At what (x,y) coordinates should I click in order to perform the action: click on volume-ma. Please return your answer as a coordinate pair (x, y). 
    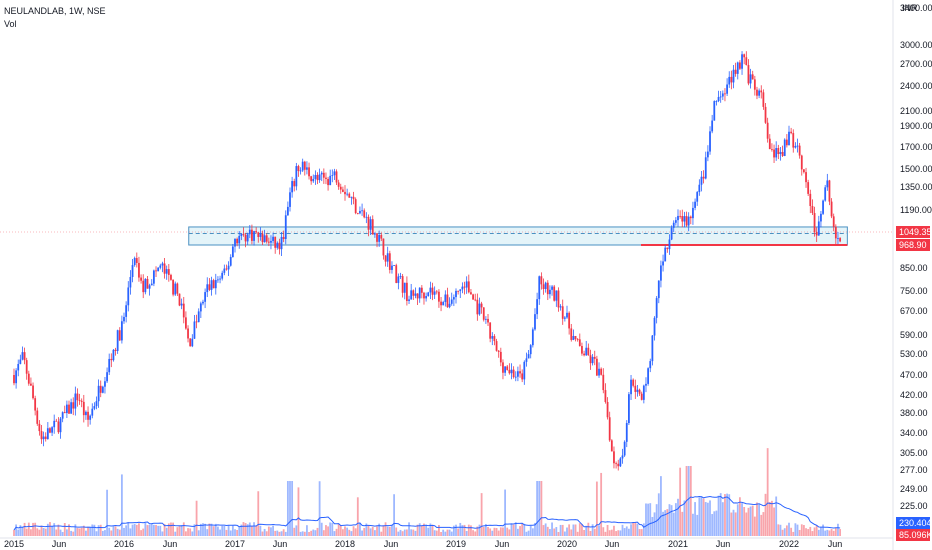
    Looking at the image, I should click on (427, 513).